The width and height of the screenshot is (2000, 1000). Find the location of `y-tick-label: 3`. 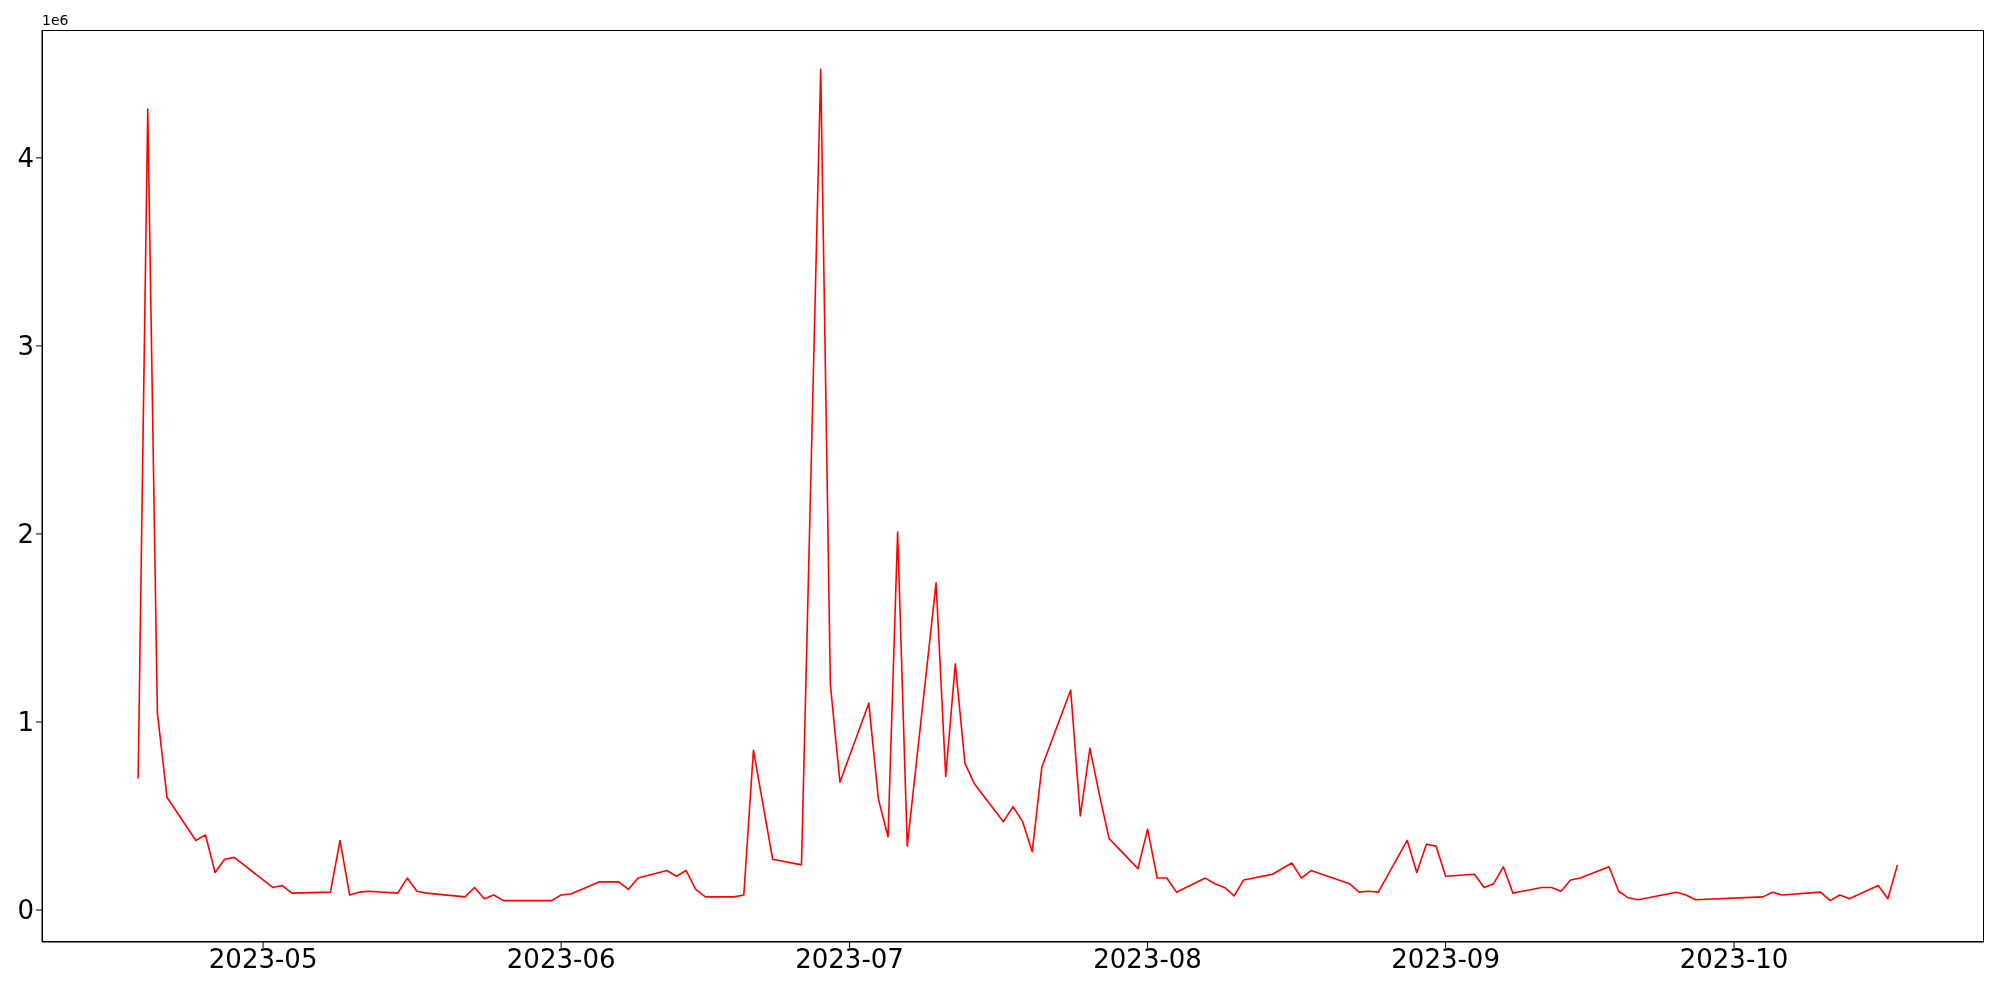

y-tick-label: 3 is located at coordinates (25, 346).